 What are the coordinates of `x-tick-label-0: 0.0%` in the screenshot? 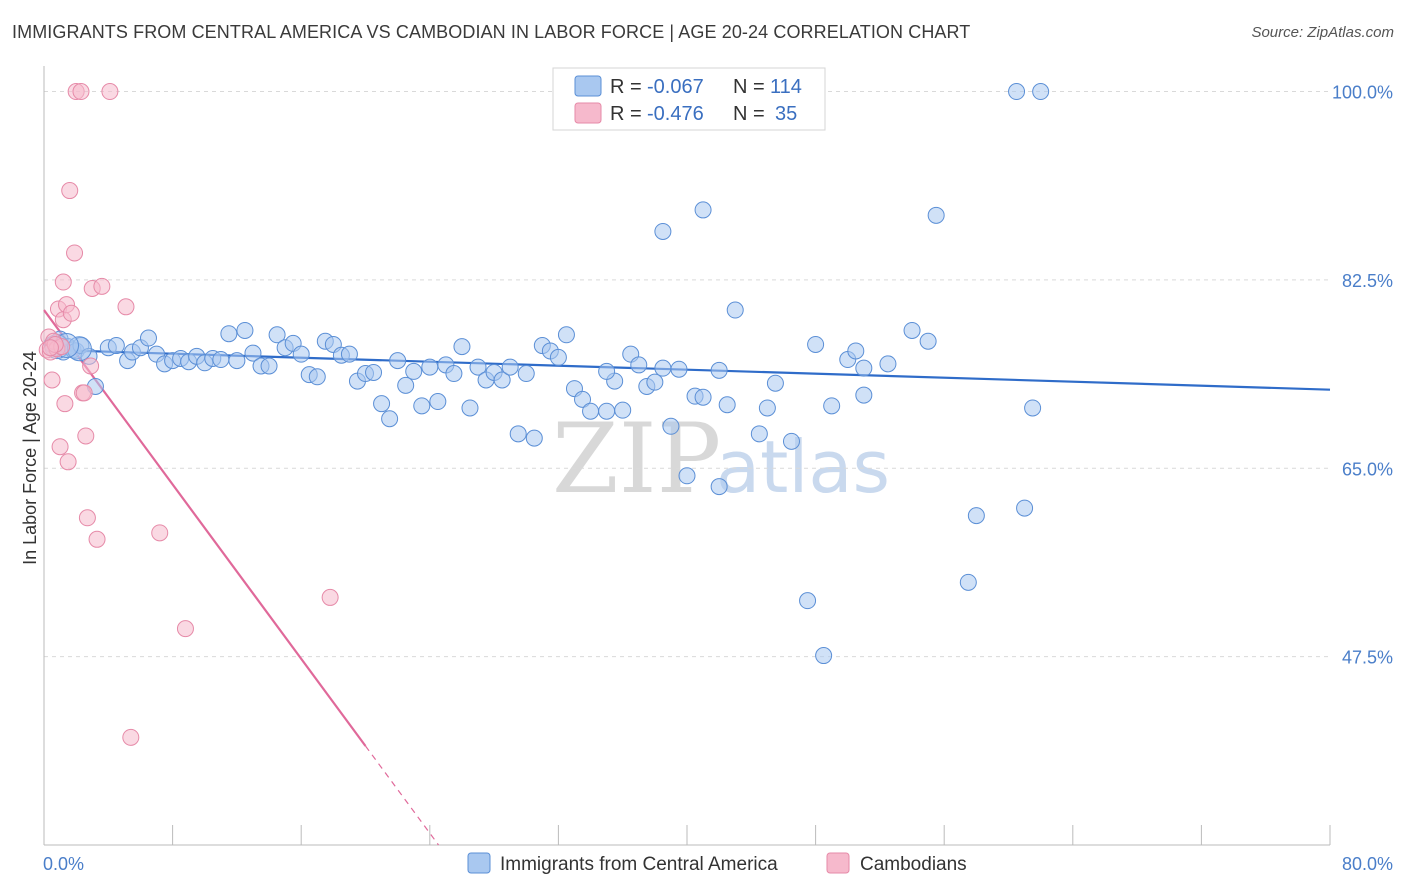 It's located at (63, 864).